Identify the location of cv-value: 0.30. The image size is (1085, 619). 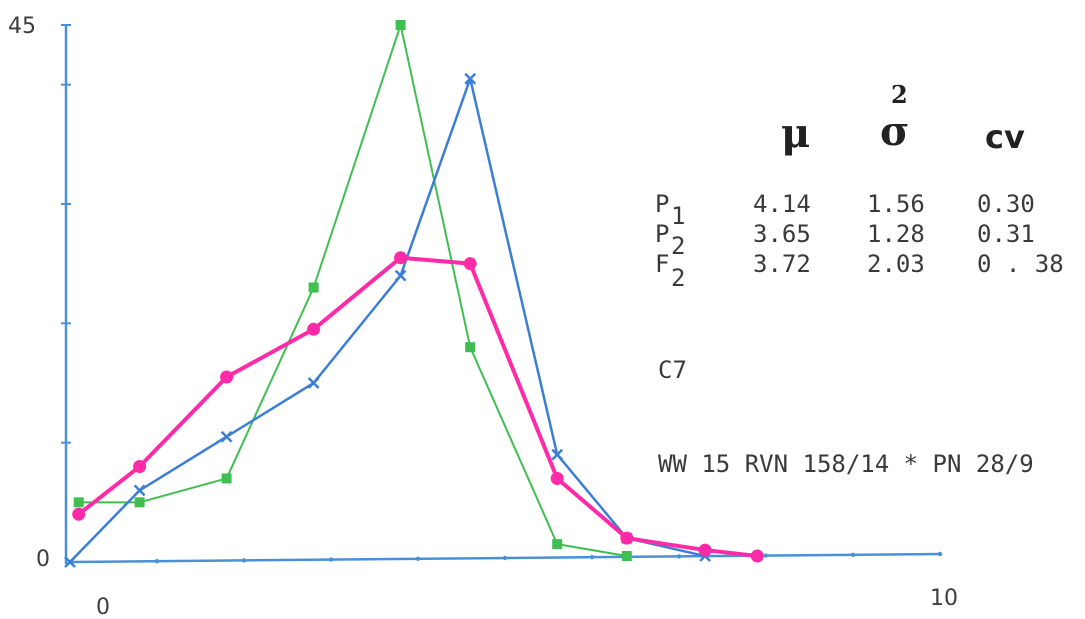
(1006, 204).